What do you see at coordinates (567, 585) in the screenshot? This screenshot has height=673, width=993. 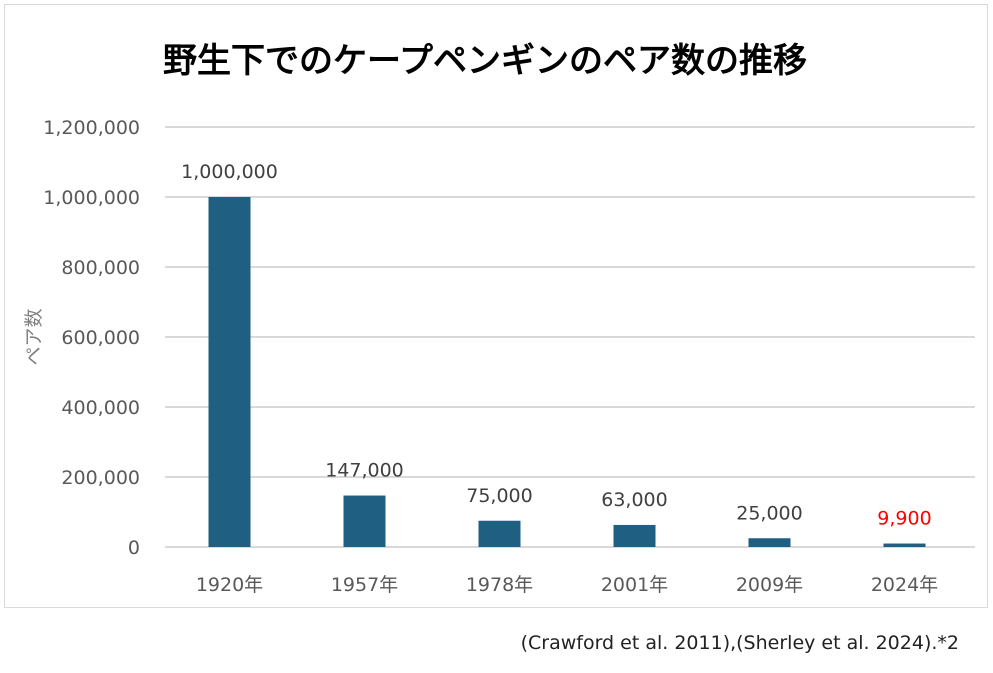 I see `x-axis-ticks: 1920年 1957年 1978年 2001年 2009年 2024年` at bounding box center [567, 585].